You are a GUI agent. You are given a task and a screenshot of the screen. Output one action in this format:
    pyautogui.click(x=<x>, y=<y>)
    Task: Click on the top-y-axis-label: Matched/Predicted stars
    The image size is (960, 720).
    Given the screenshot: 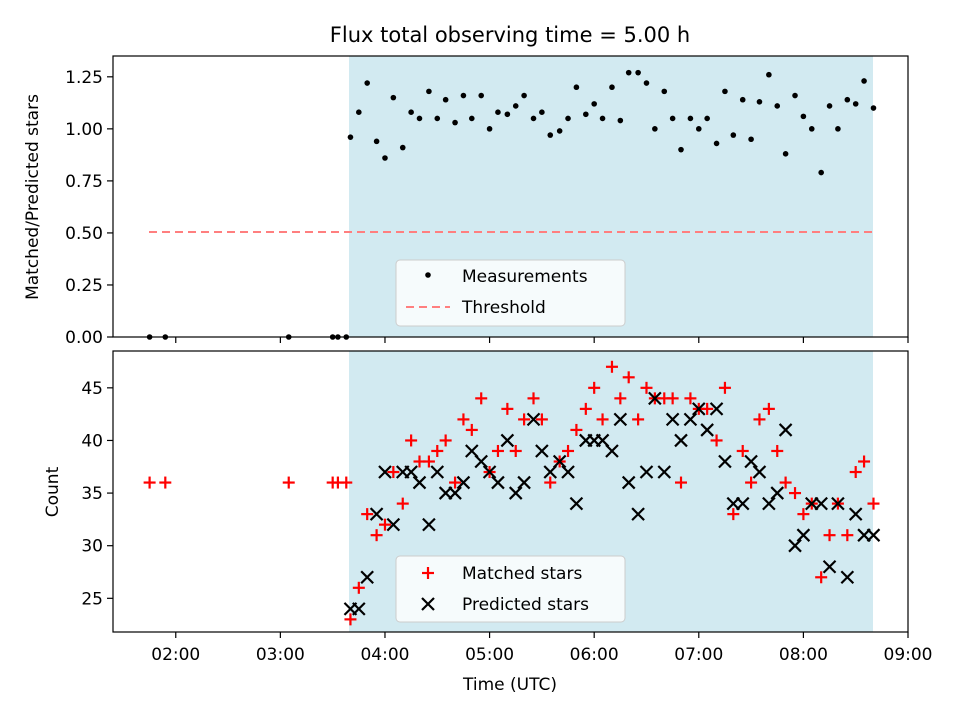 What is the action you would take?
    pyautogui.click(x=33, y=197)
    